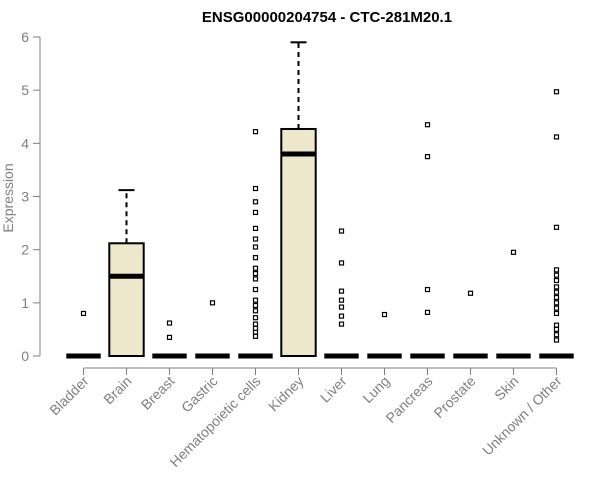  I want to click on x-tick-label: Skin, so click(506, 388).